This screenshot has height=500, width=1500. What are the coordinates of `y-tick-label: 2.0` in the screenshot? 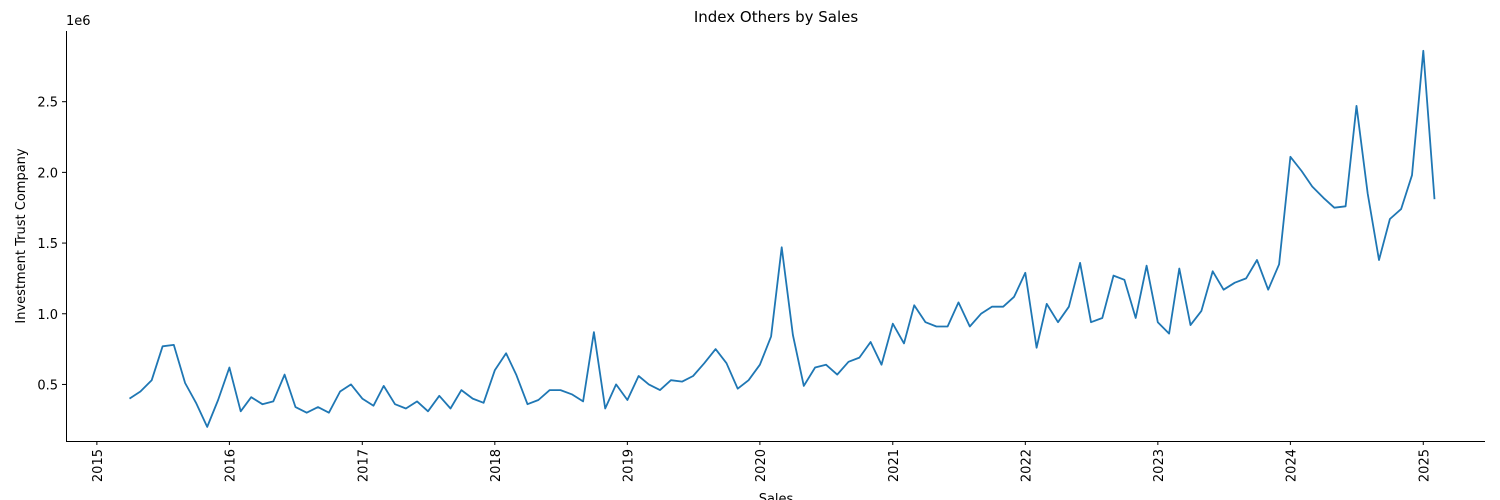 It's located at (47, 173).